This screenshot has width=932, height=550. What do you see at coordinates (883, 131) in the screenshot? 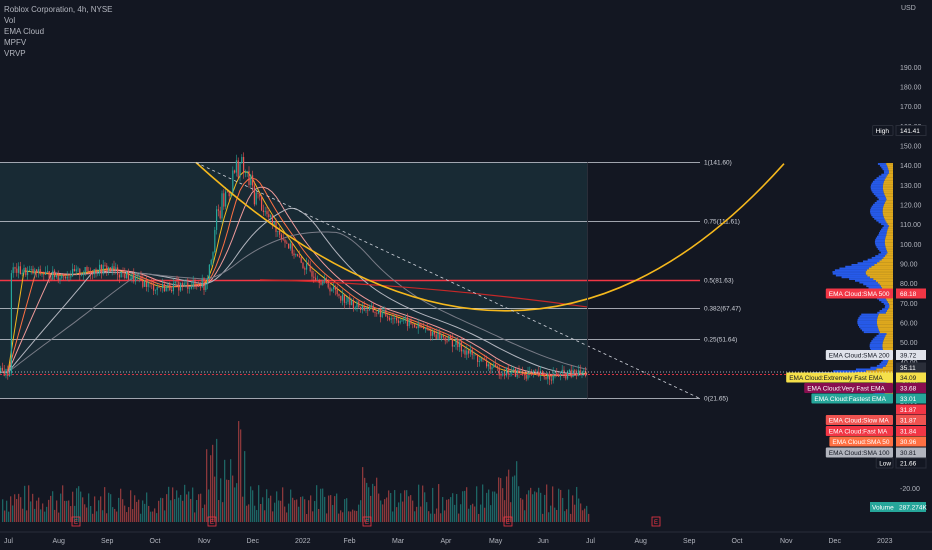
I see `price-tag-label: High` at bounding box center [883, 131].